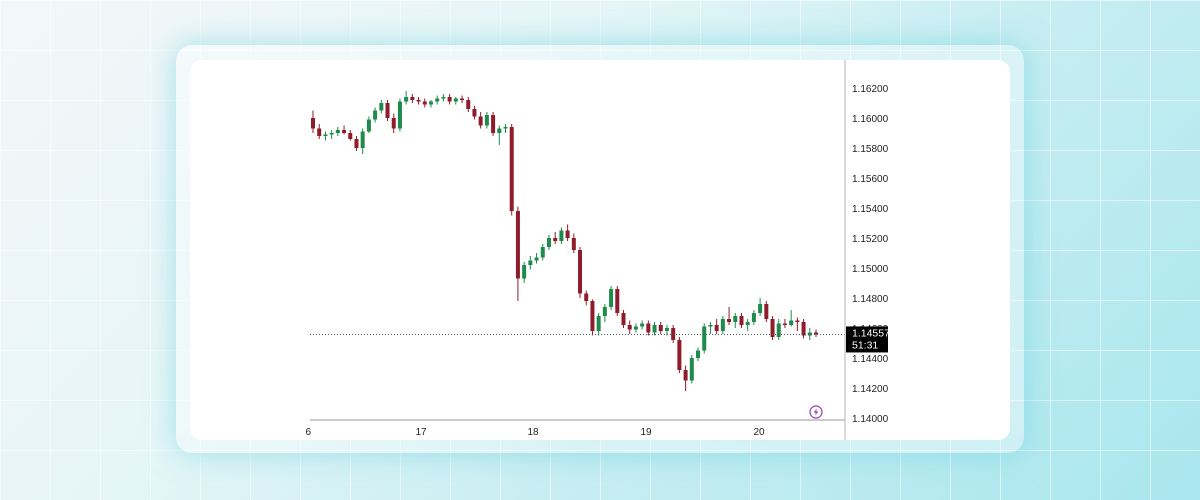 Image resolution: width=1200 pixels, height=500 pixels. I want to click on y-tick-label: 1.14000, so click(870, 419).